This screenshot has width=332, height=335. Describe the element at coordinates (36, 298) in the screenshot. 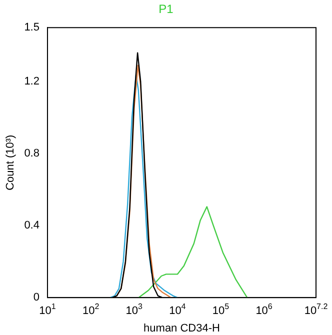

I see `y-tick-label: 0` at that location.